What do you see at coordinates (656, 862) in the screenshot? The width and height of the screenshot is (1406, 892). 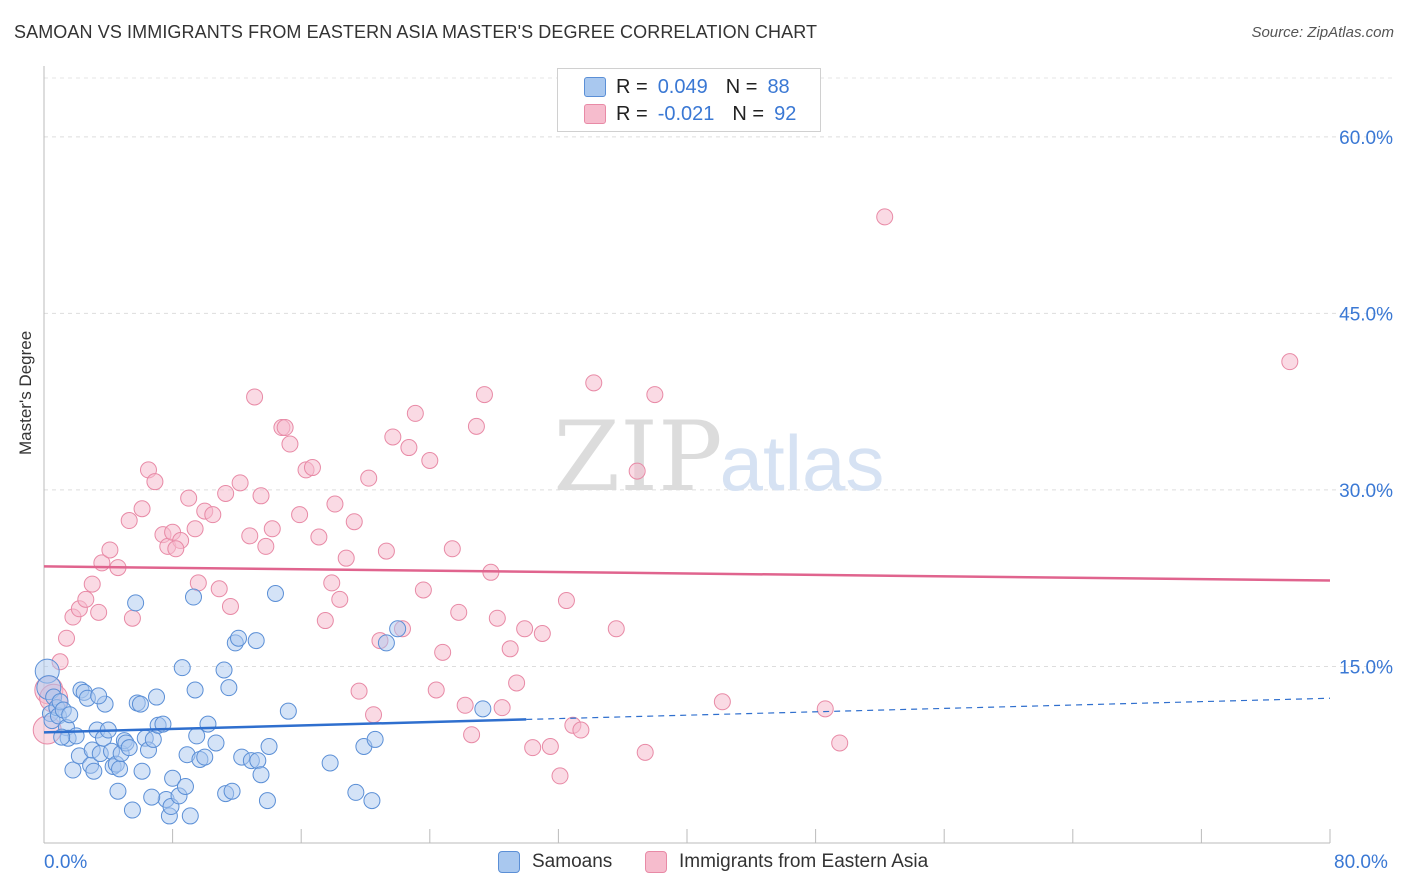 I see `legend-swatch-pink` at bounding box center [656, 862].